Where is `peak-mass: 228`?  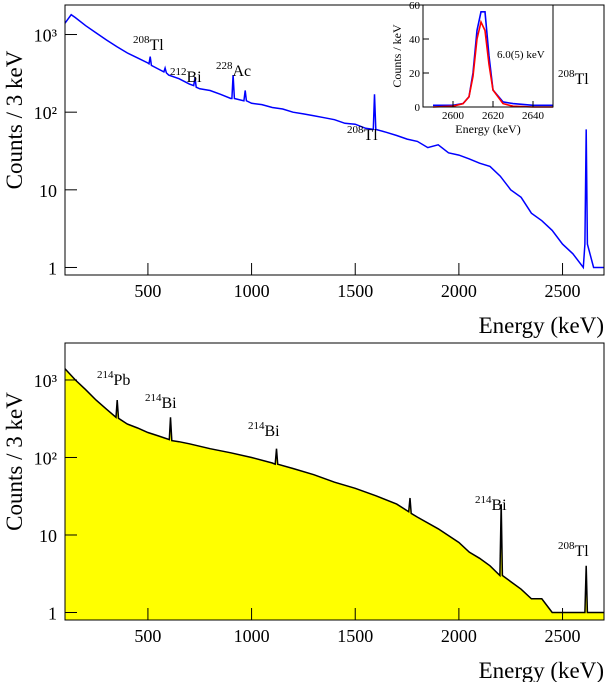 peak-mass: 228 is located at coordinates (224, 66).